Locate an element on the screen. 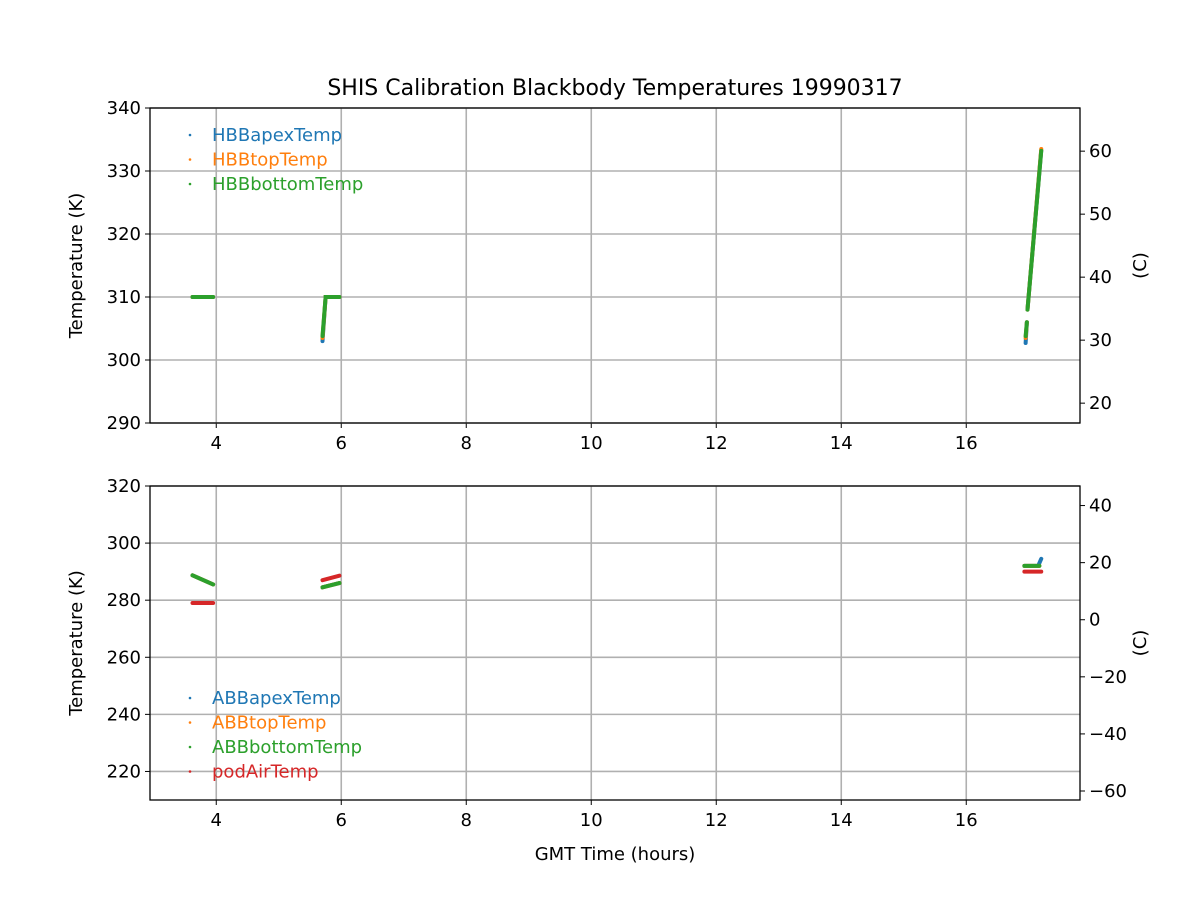  series-podAirTemp is located at coordinates (617, 587).